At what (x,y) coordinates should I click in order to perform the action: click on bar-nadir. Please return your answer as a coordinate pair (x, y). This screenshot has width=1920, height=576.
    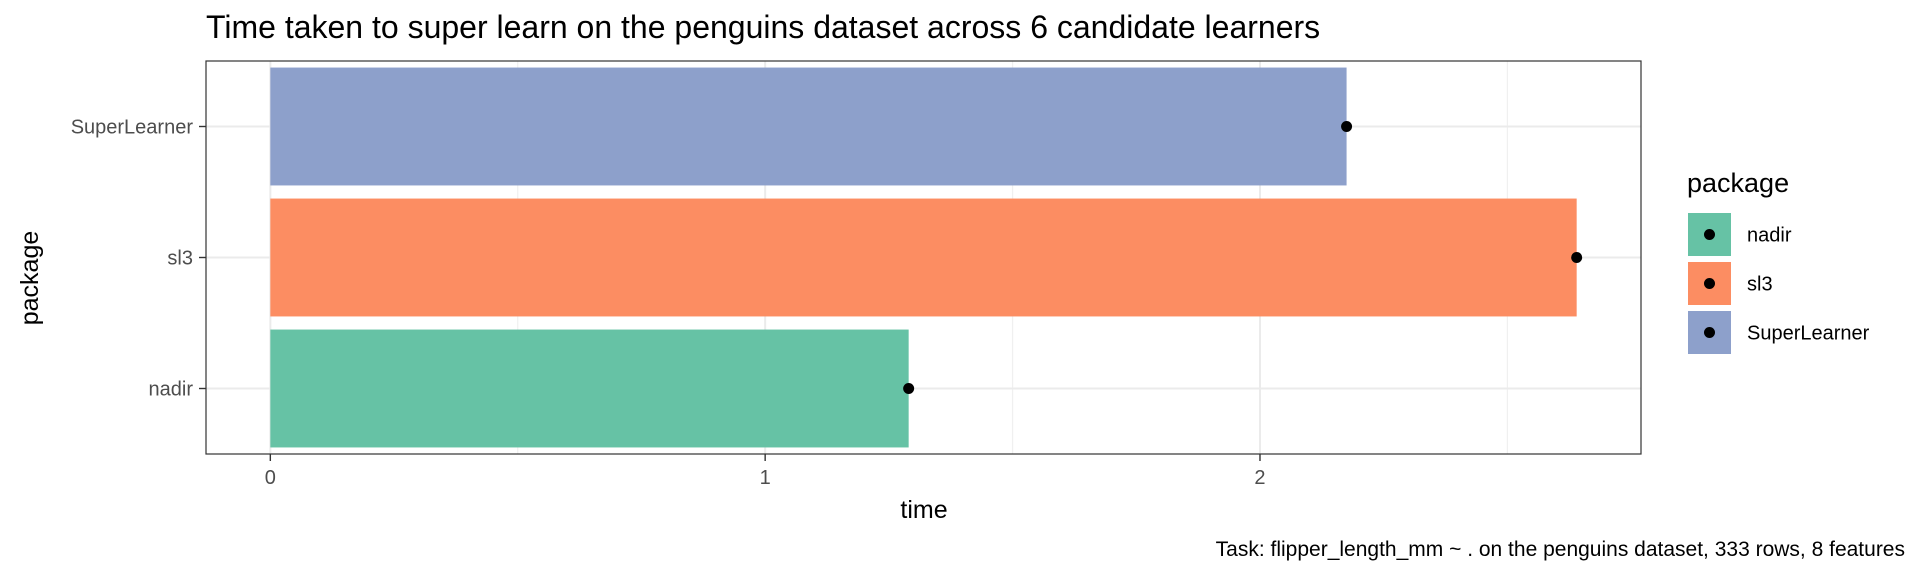
    Looking at the image, I should click on (589, 388).